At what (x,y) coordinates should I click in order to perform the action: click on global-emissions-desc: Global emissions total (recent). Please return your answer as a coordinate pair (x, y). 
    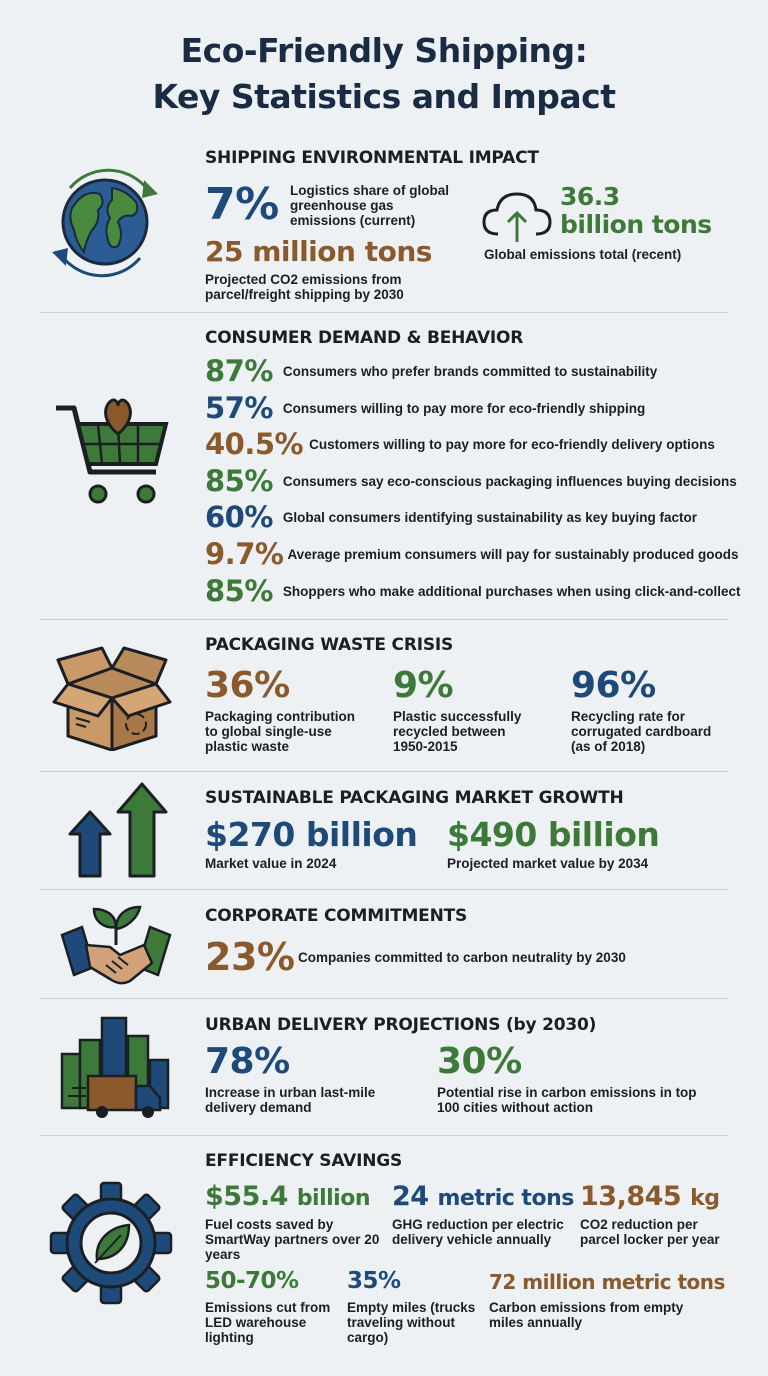
    Looking at the image, I should click on (583, 254).